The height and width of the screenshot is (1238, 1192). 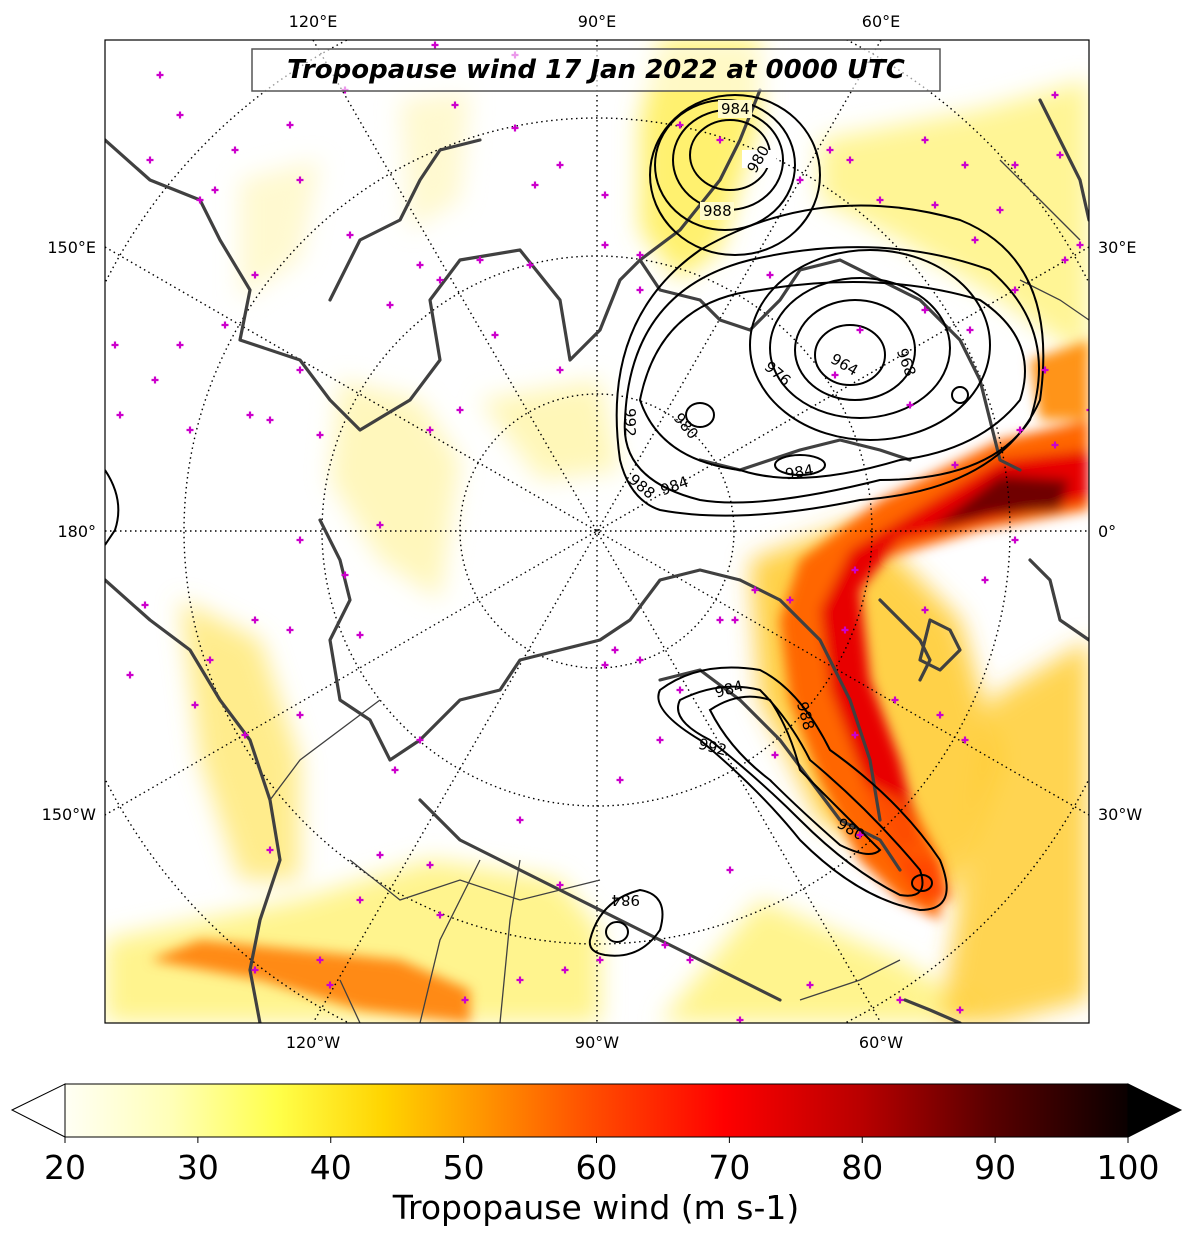 I want to click on coast-siberia-islands, so click(x=405, y=220).